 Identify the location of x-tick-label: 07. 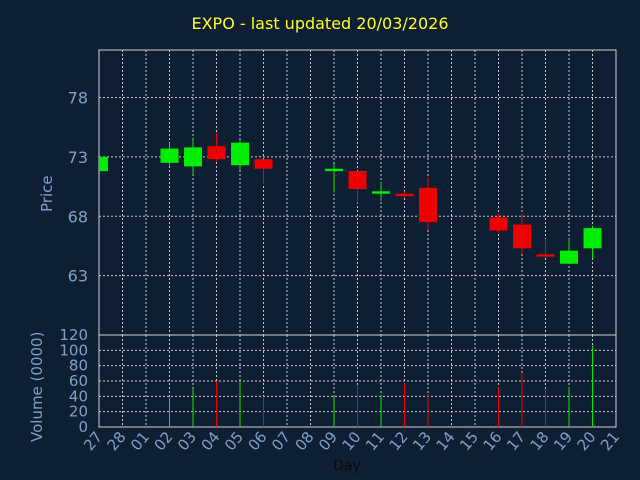
(281, 441).